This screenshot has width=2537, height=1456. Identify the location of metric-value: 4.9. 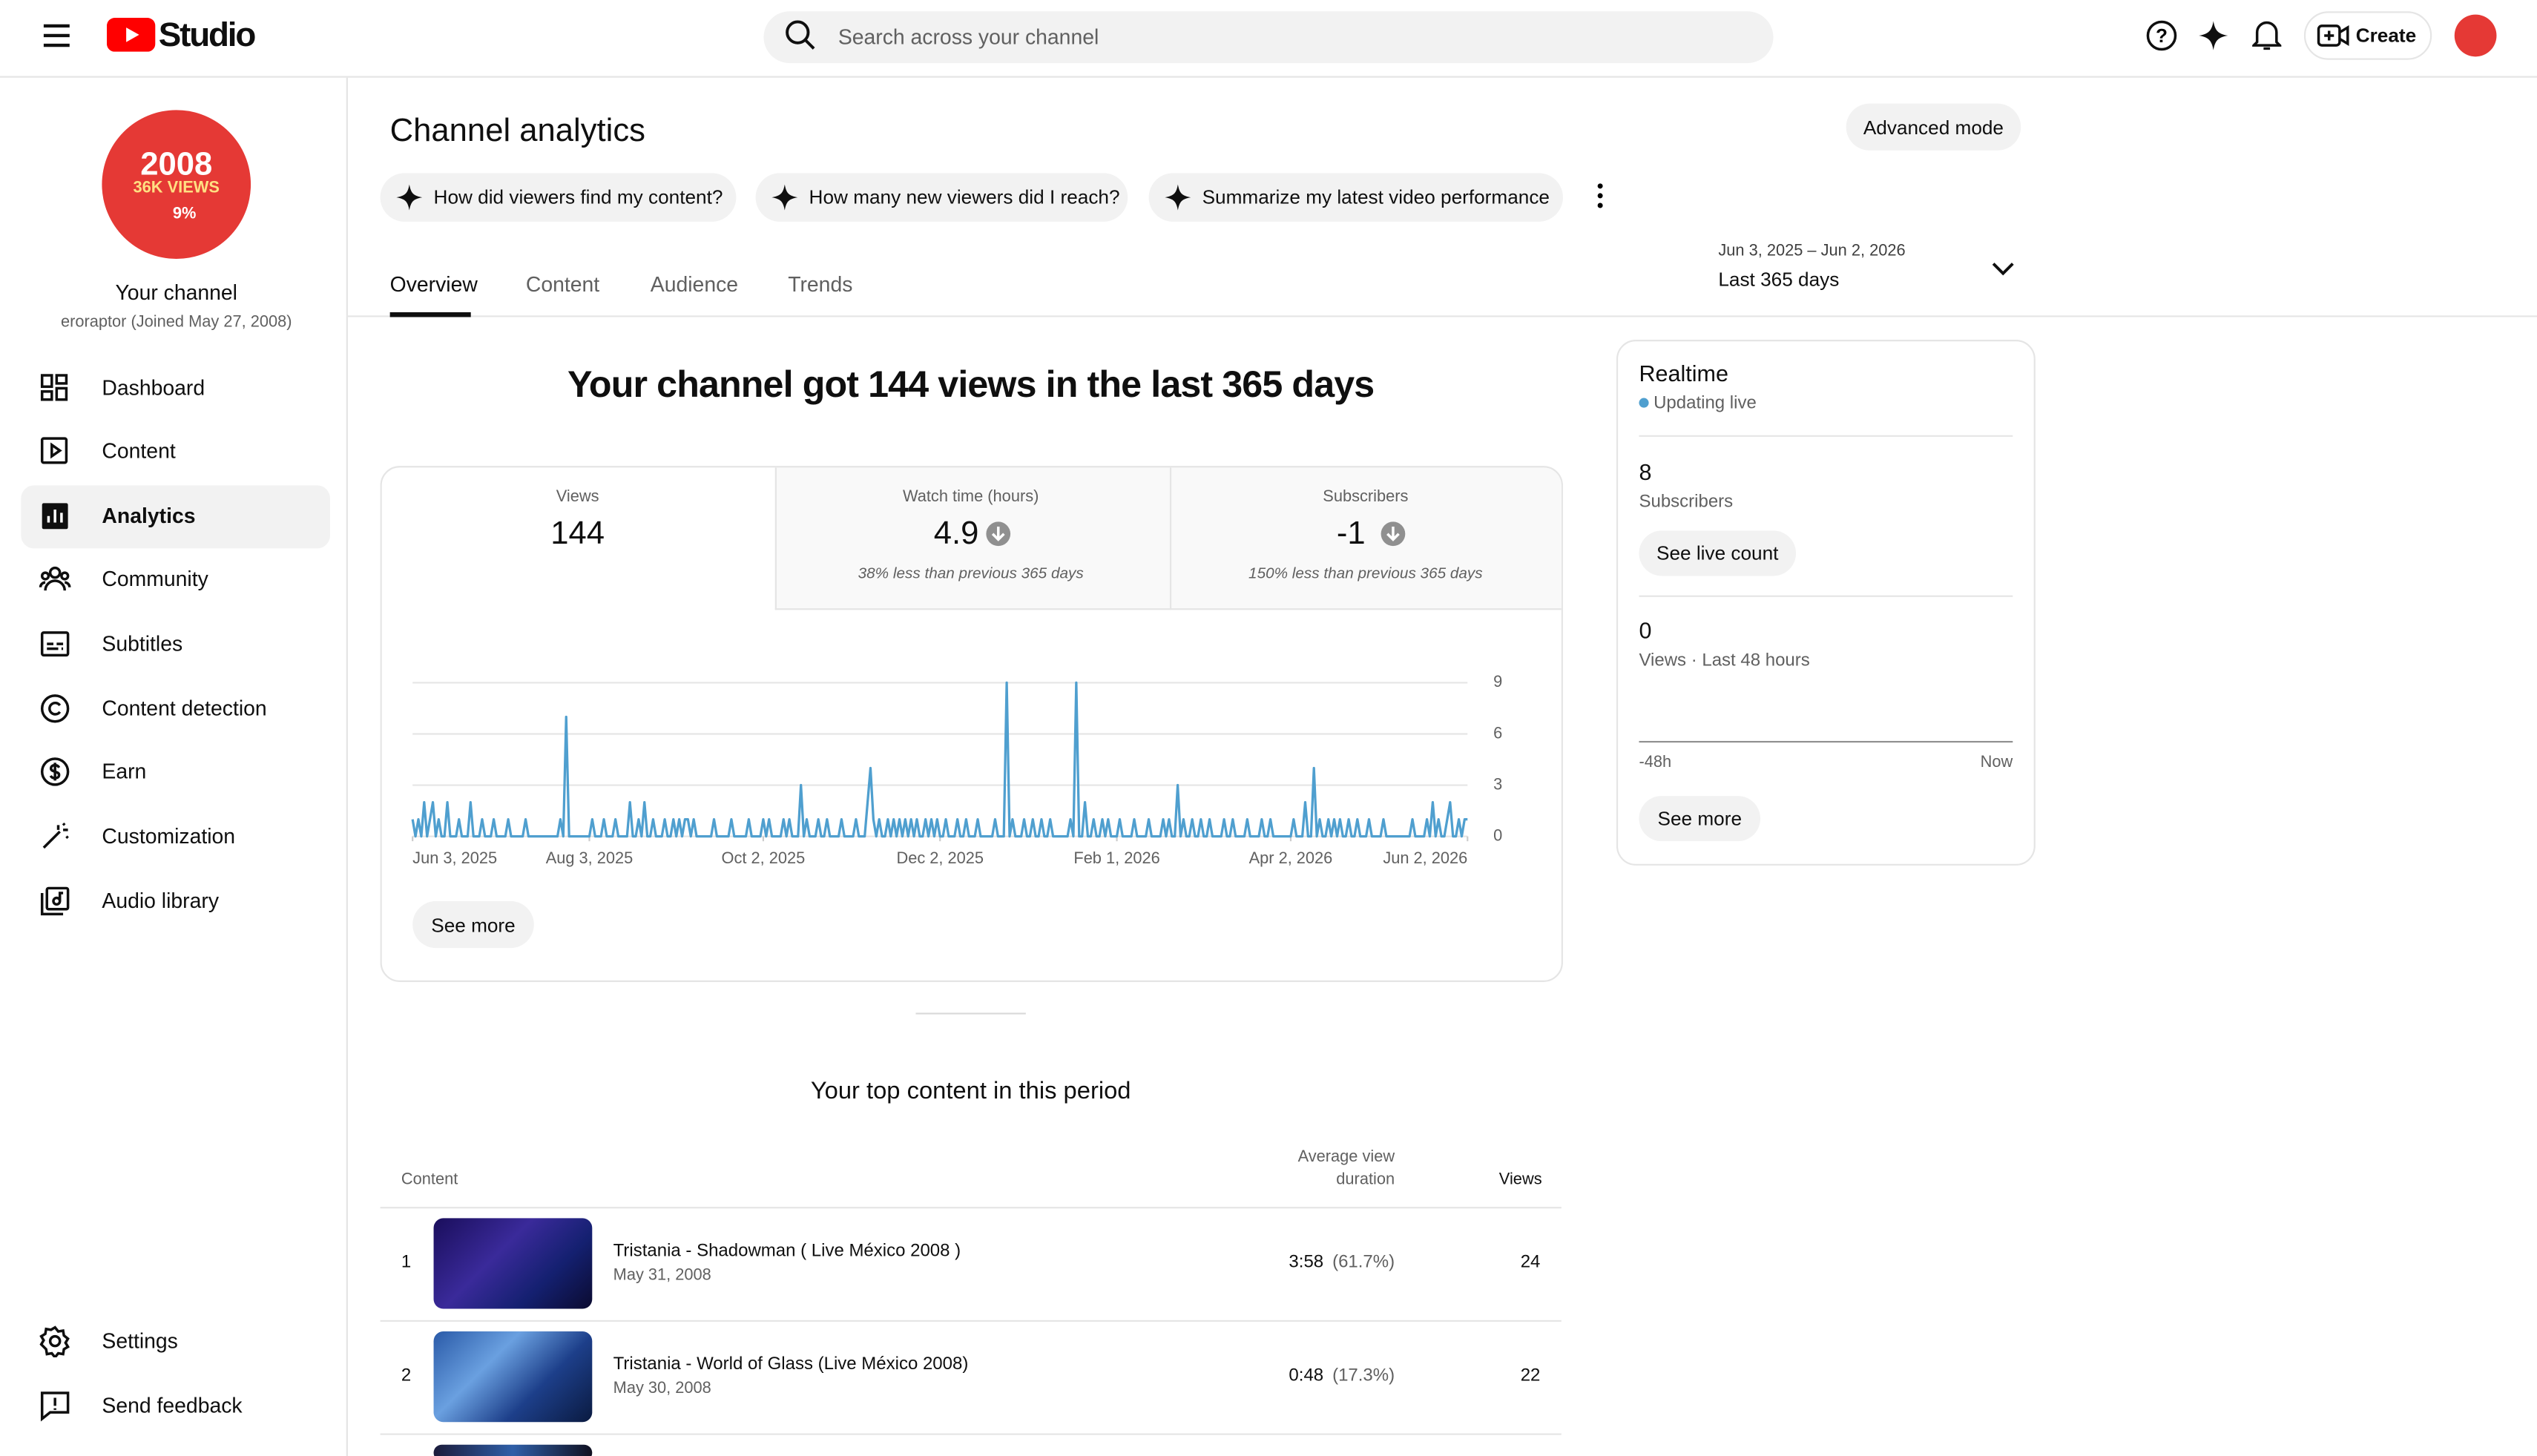
(956, 533).